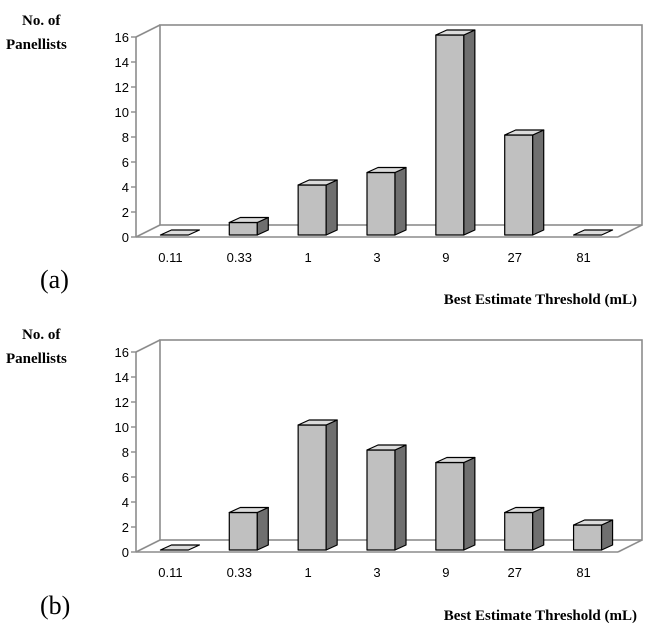 This screenshot has width=648, height=624. Describe the element at coordinates (54, 279) in the screenshot. I see `panel-label: (a)` at that location.